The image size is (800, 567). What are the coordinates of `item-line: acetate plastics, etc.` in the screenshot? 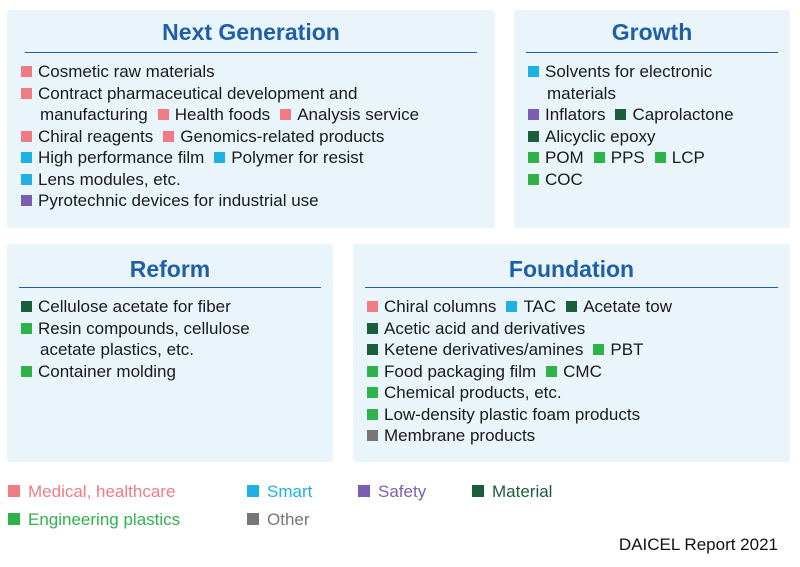 It's located at (135, 350).